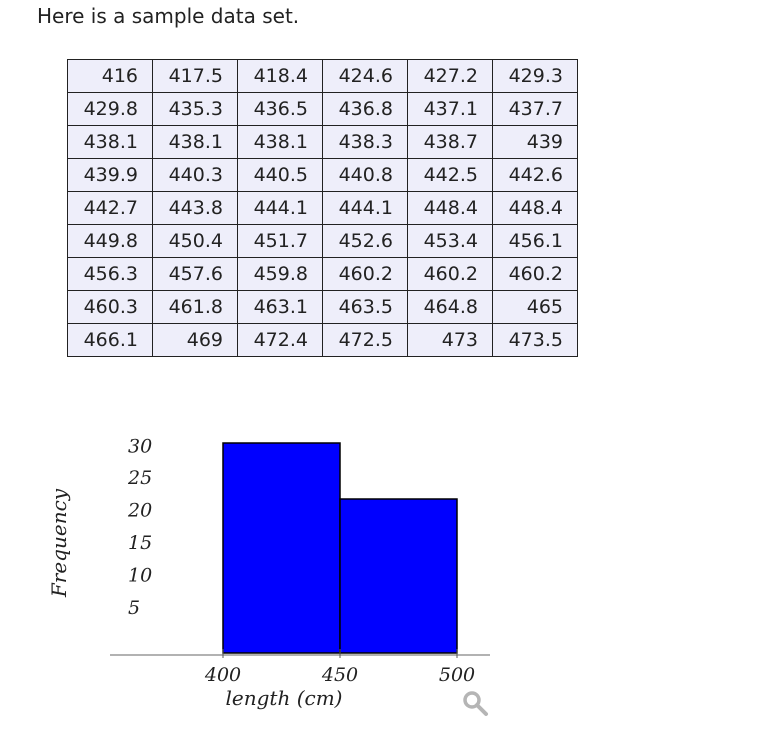  I want to click on table-cell: 451.7, so click(280, 241).